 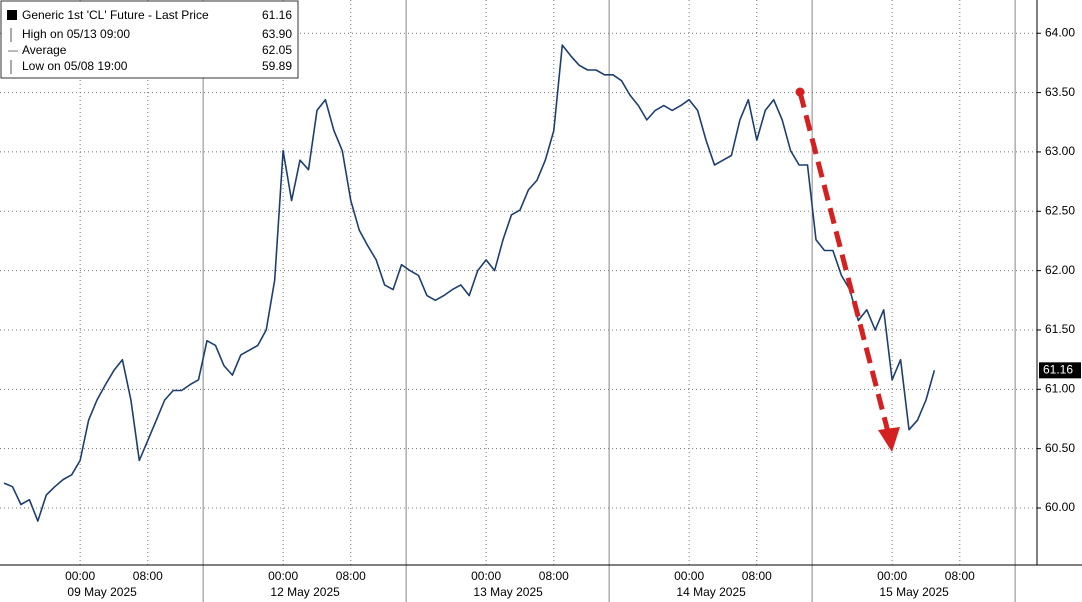 What do you see at coordinates (102, 592) in the screenshot?
I see `x-day-label: 09 May 2025` at bounding box center [102, 592].